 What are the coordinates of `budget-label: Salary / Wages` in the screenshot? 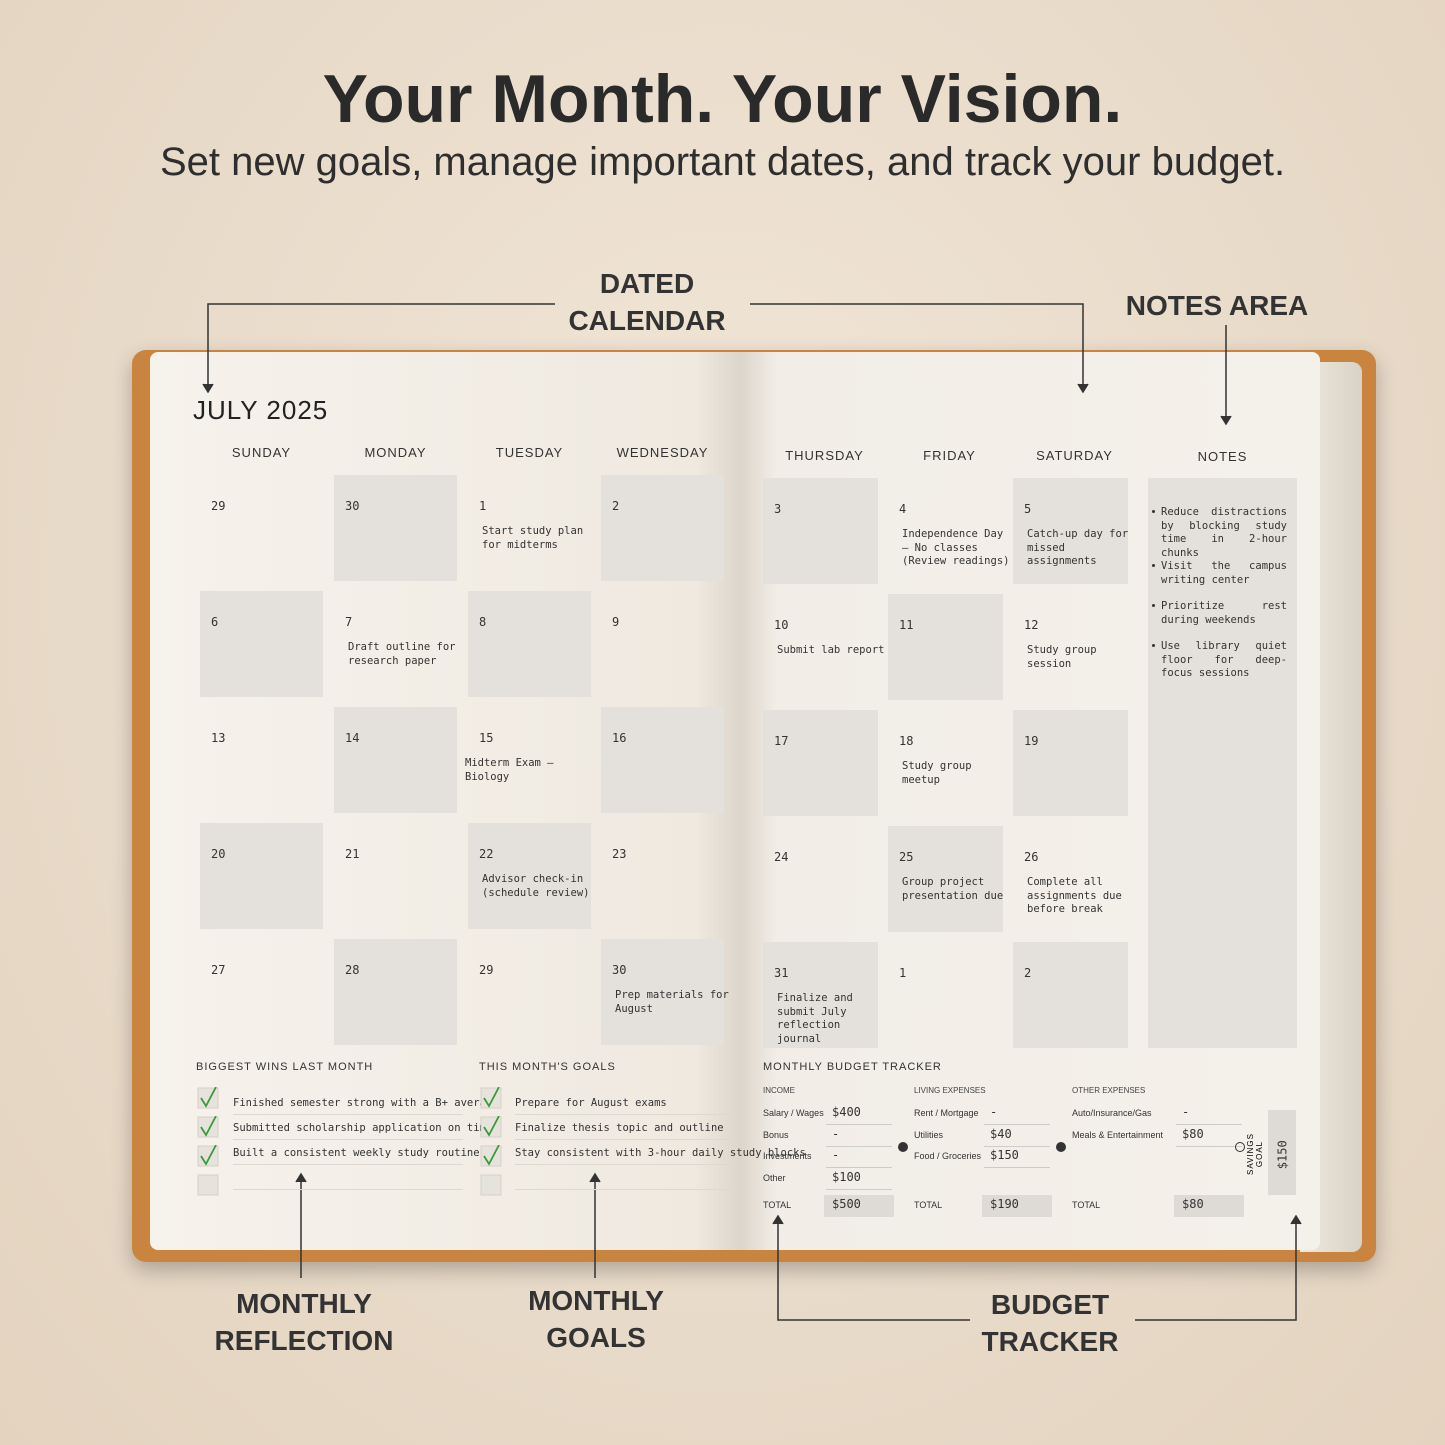 It's located at (793, 1113).